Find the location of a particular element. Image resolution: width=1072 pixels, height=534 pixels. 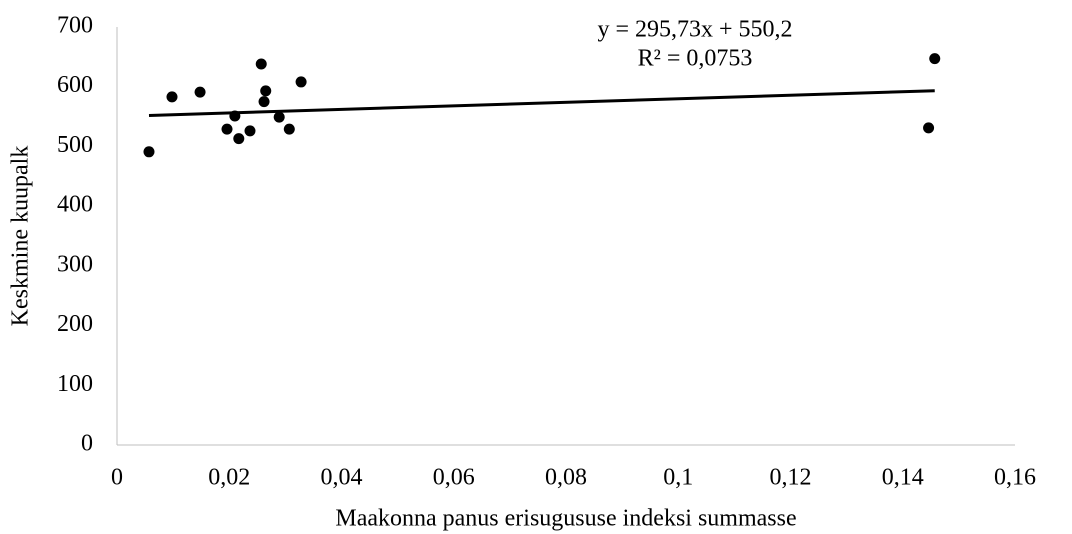

x-tick-label: 0,02 is located at coordinates (229, 478).